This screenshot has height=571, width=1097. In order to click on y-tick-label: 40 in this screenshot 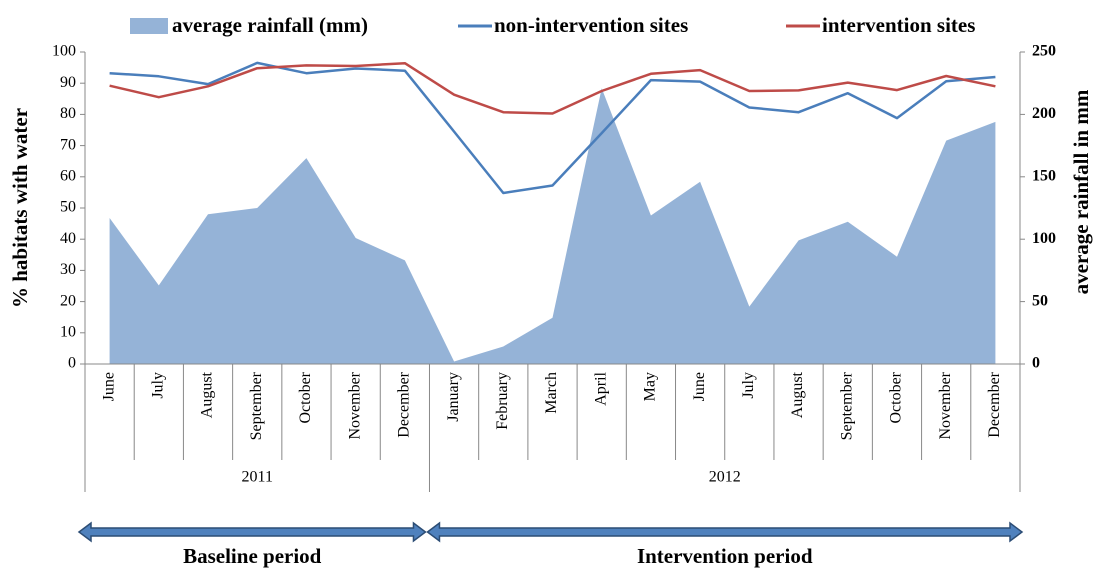, I will do `click(68, 238)`.